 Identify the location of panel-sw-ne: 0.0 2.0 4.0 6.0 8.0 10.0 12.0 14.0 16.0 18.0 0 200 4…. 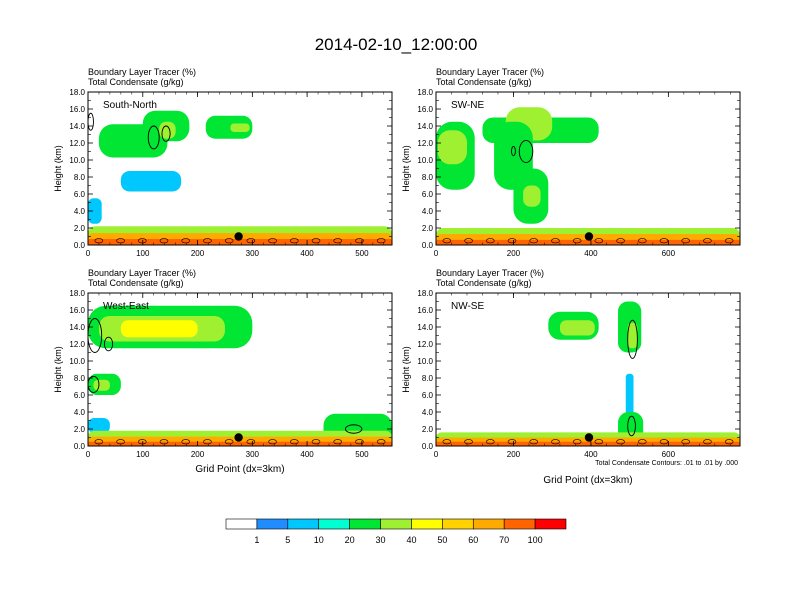
(571, 162).